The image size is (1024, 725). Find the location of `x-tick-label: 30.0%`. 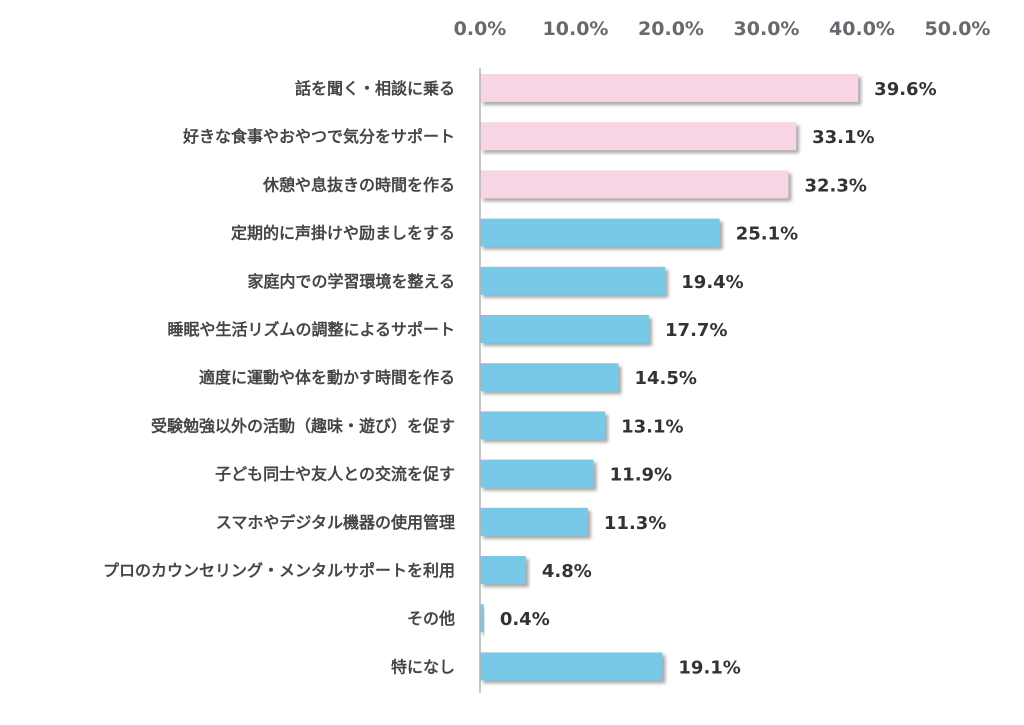

x-tick-label: 30.0% is located at coordinates (767, 29).